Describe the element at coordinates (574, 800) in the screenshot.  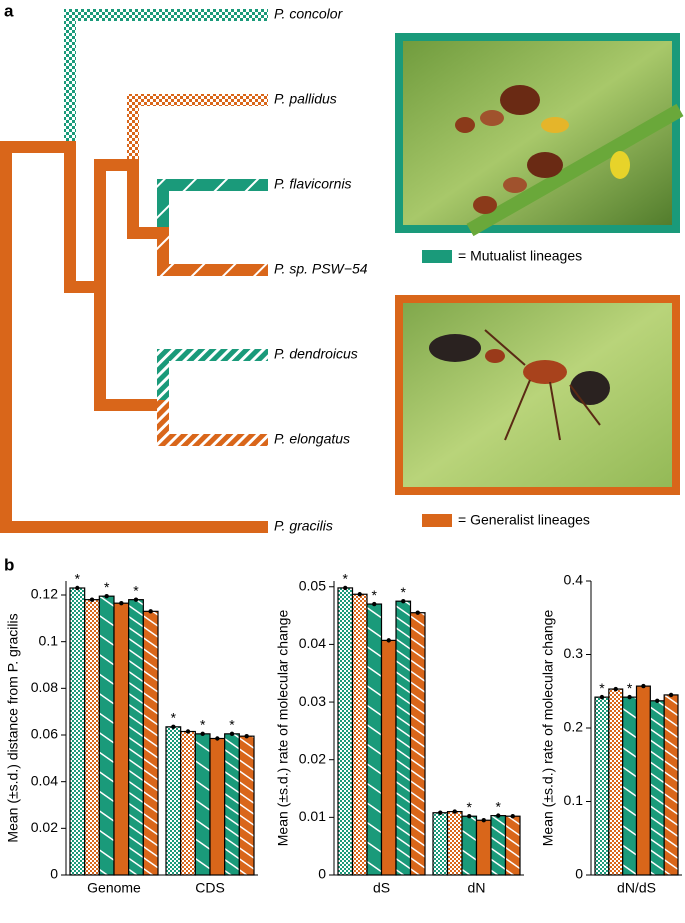
I see `y-tick-label: 0.1` at that location.